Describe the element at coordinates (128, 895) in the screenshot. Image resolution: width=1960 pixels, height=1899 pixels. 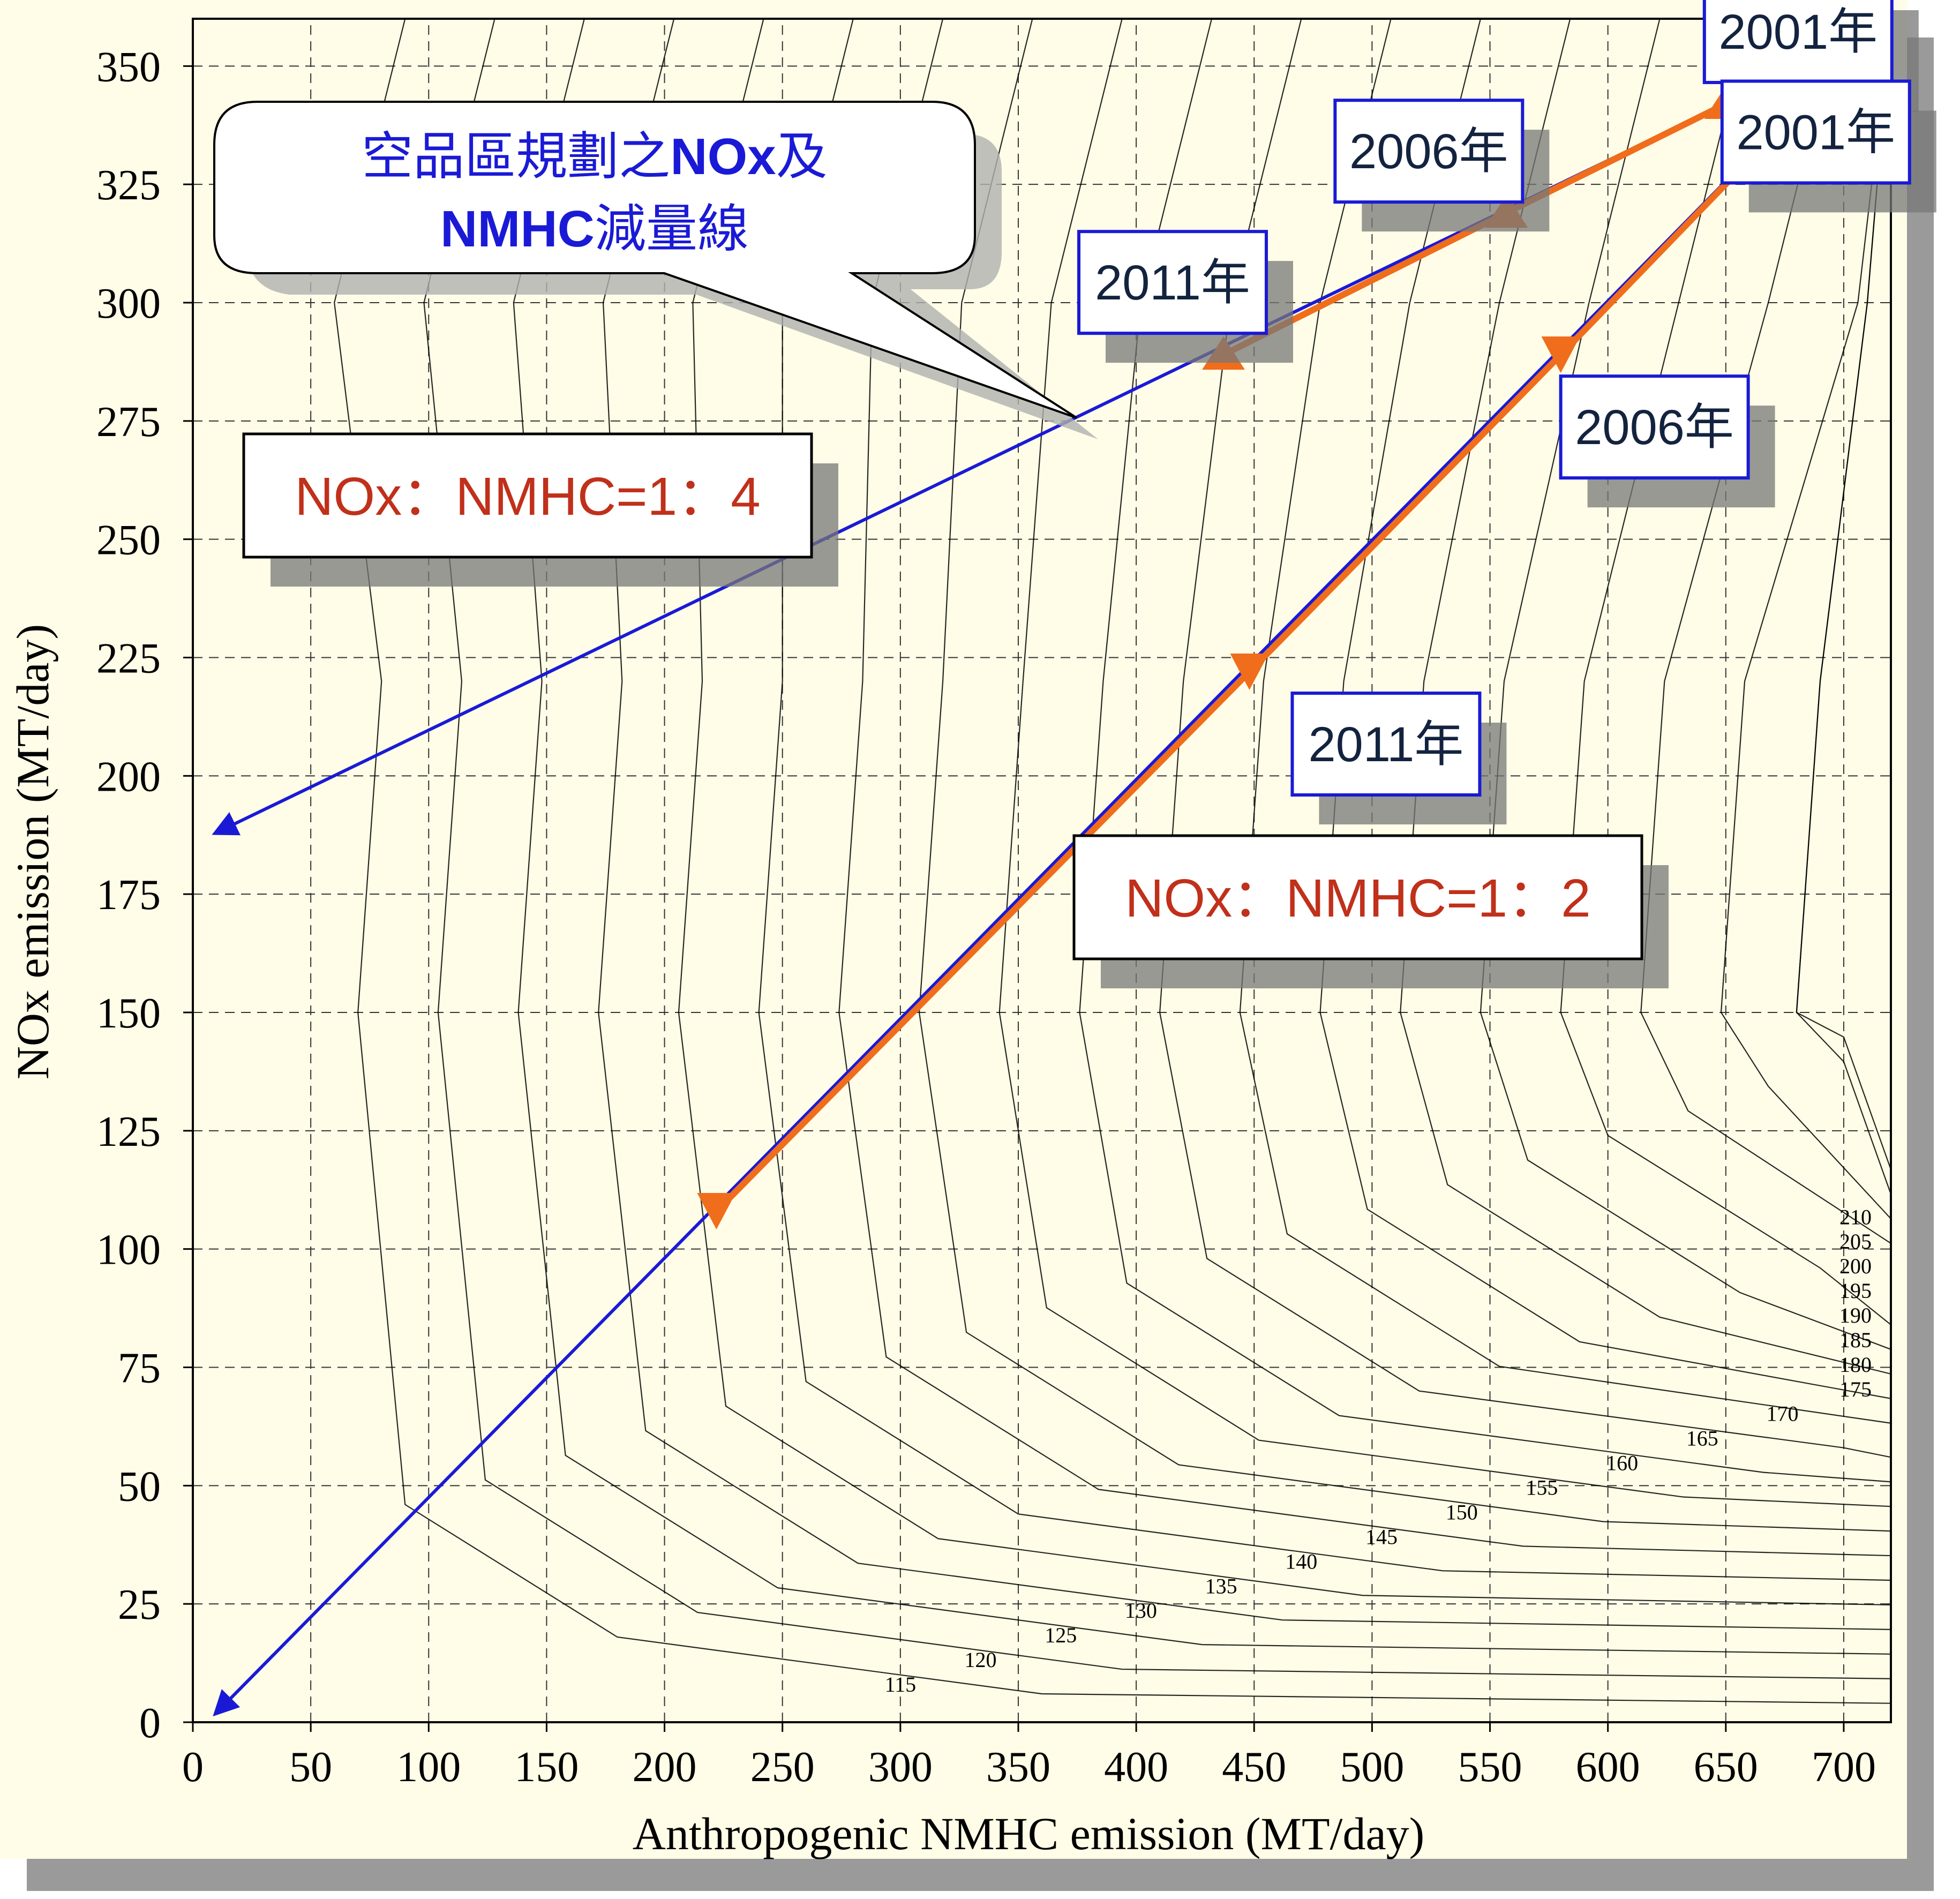
I see `y-tick-label: 175` at that location.